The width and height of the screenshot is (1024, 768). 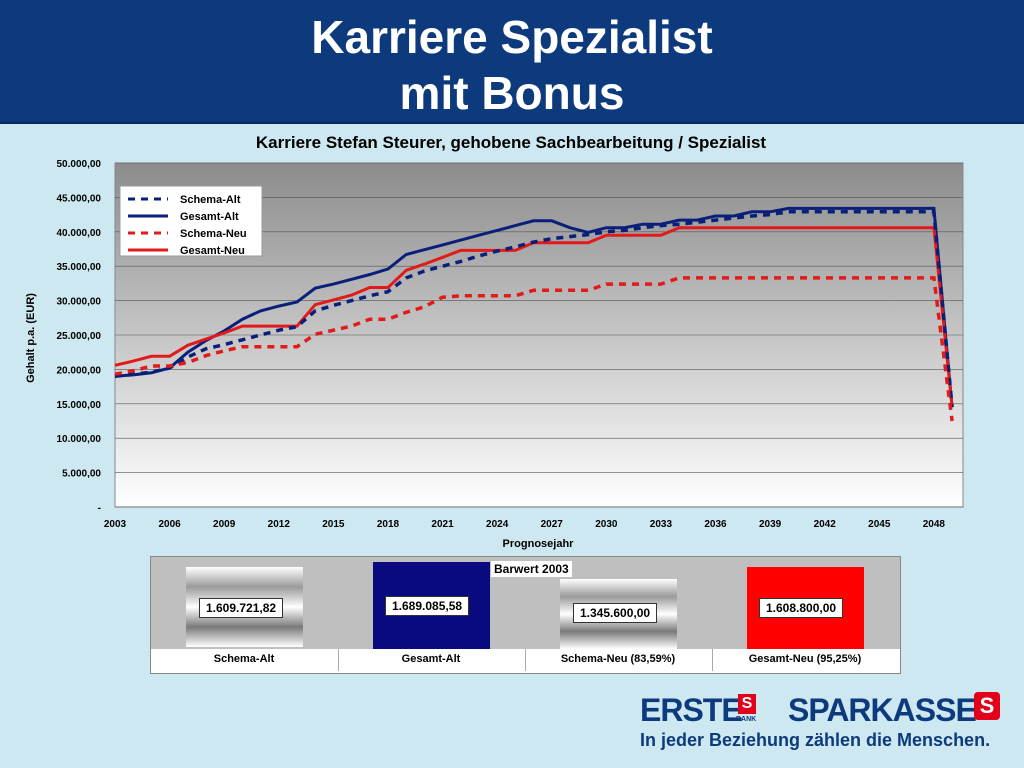 I want to click on y-tick-label: 5.000,00, so click(x=81, y=474).